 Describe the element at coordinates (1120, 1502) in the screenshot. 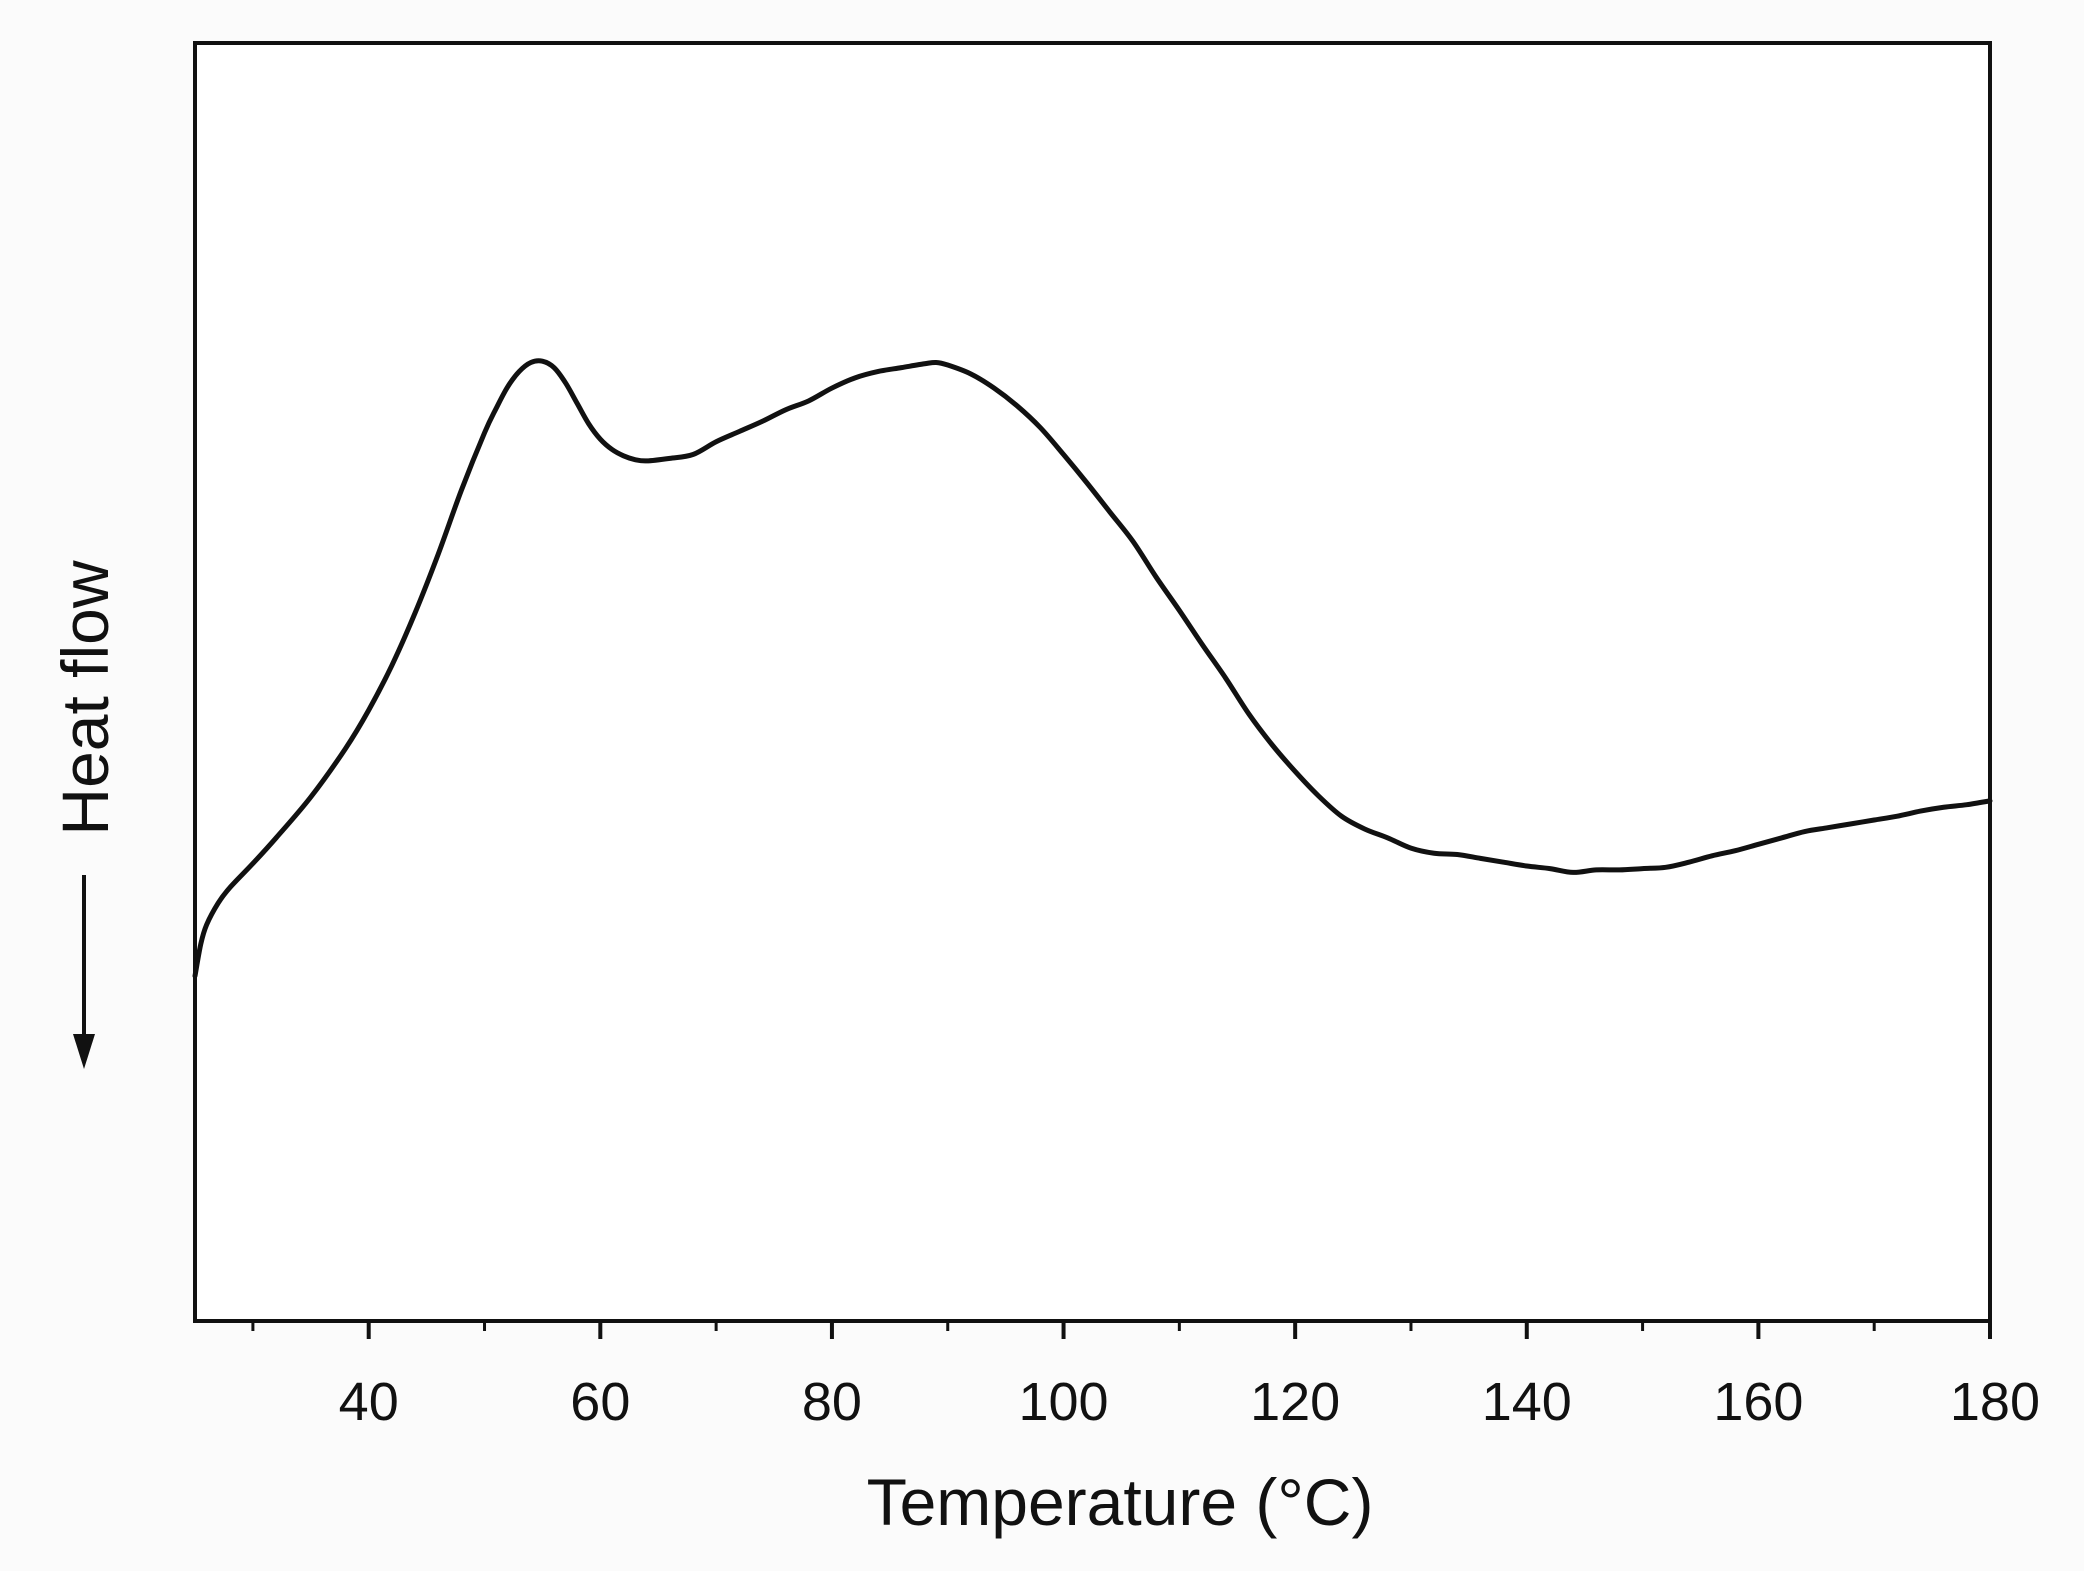

I see `x-axis-title: Temperature (°C)` at that location.